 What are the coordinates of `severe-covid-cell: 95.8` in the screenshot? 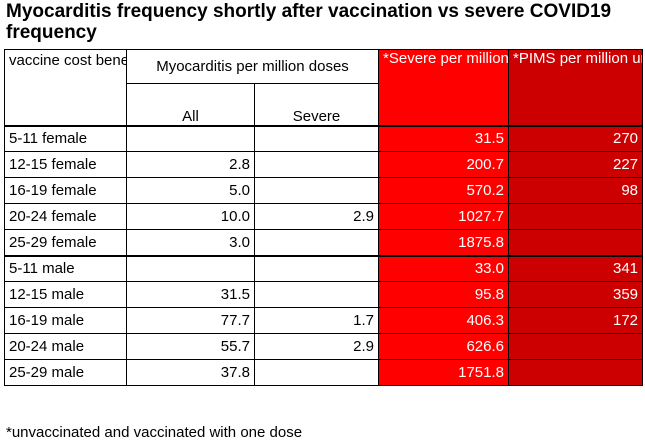 It's located at (444, 294).